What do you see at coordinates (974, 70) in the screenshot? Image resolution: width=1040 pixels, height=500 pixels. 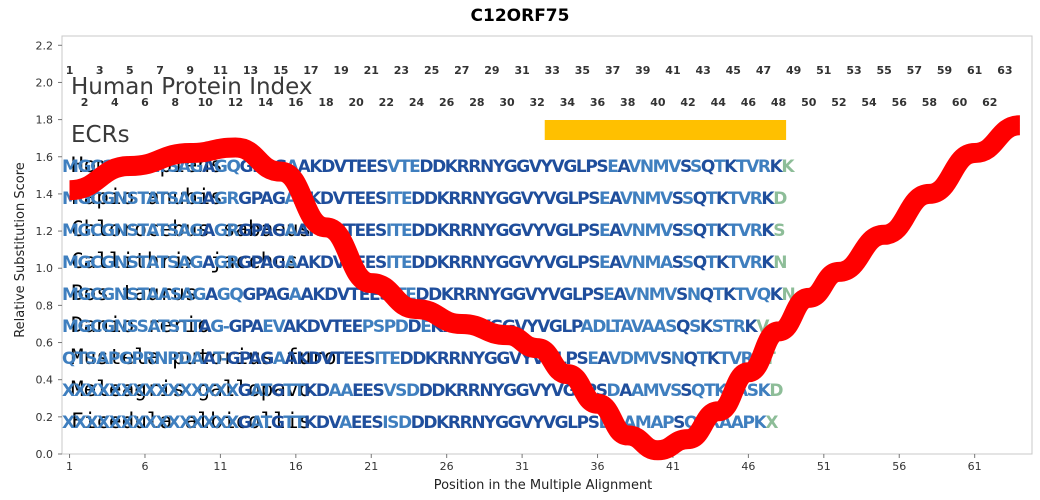 I see `protein-index-number: 61` at bounding box center [974, 70].